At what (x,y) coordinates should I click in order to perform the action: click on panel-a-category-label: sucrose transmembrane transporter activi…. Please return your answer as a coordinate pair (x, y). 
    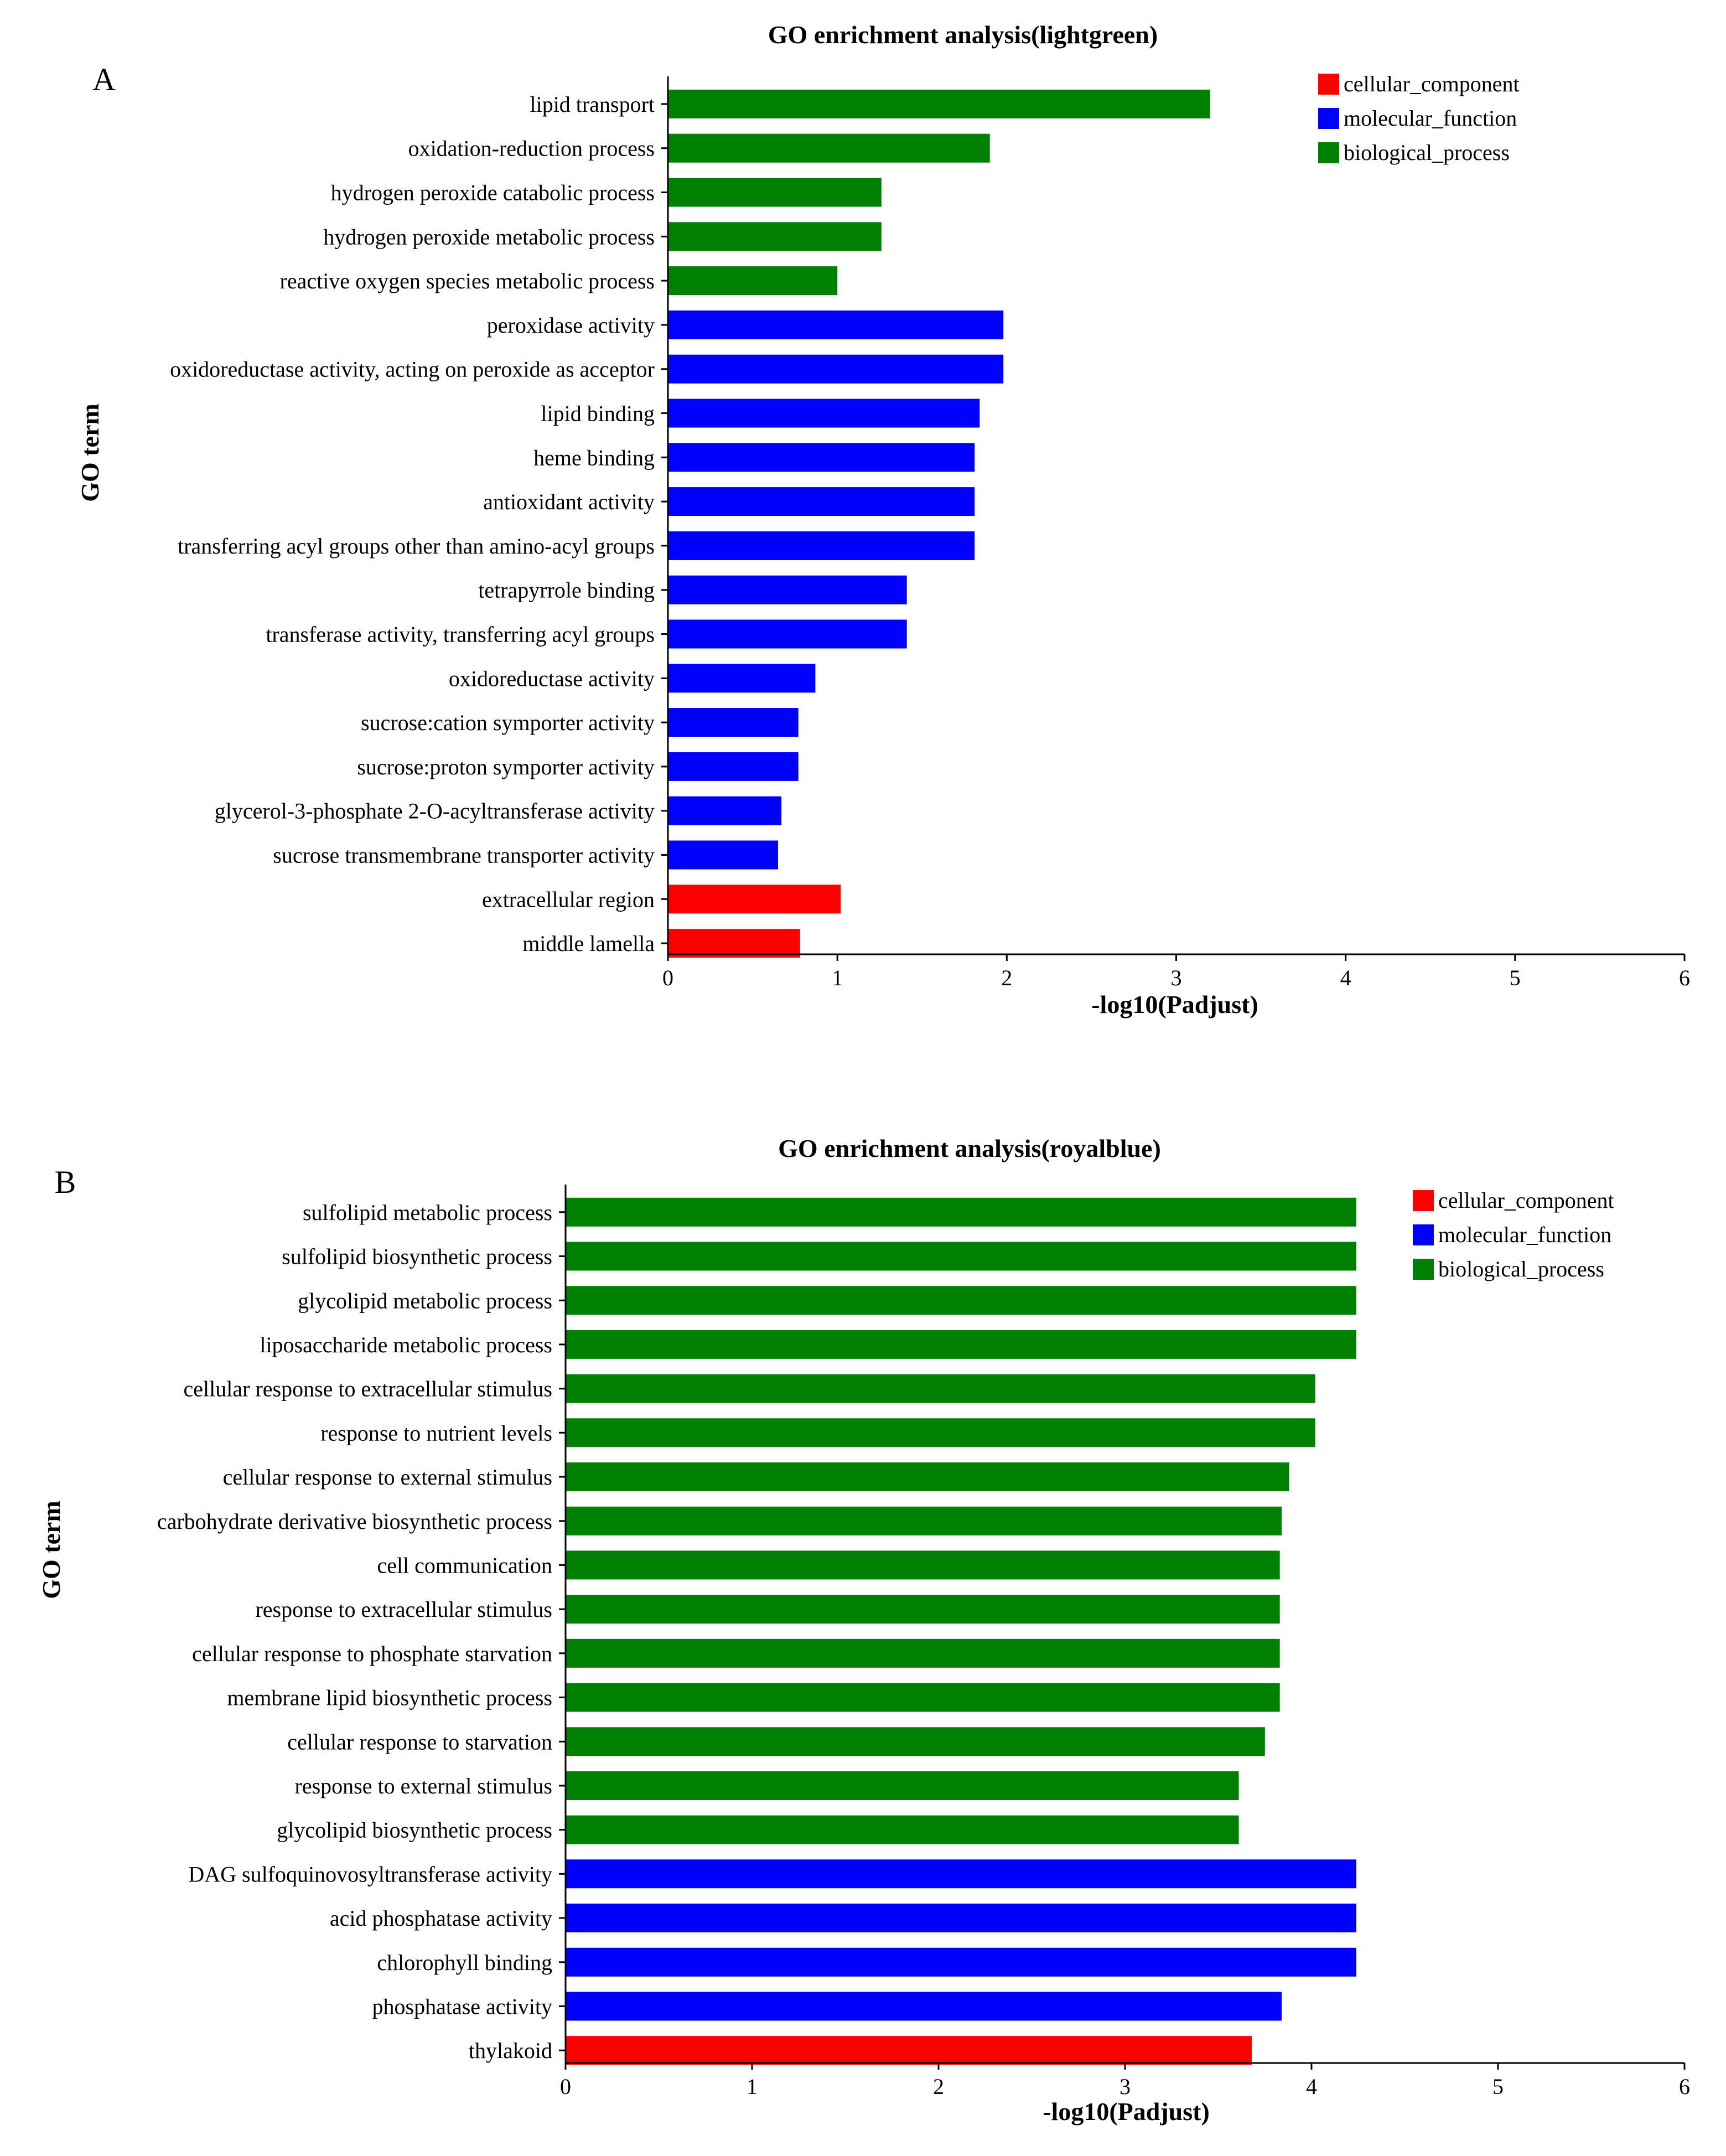
    Looking at the image, I should click on (464, 855).